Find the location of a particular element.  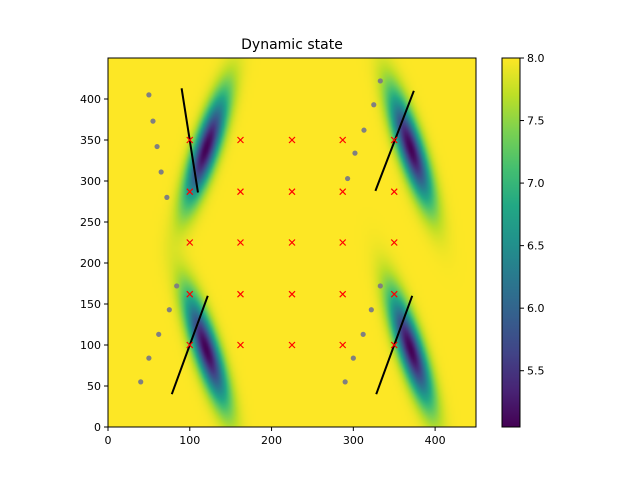

y-tick-label: 150 is located at coordinates (90, 304).